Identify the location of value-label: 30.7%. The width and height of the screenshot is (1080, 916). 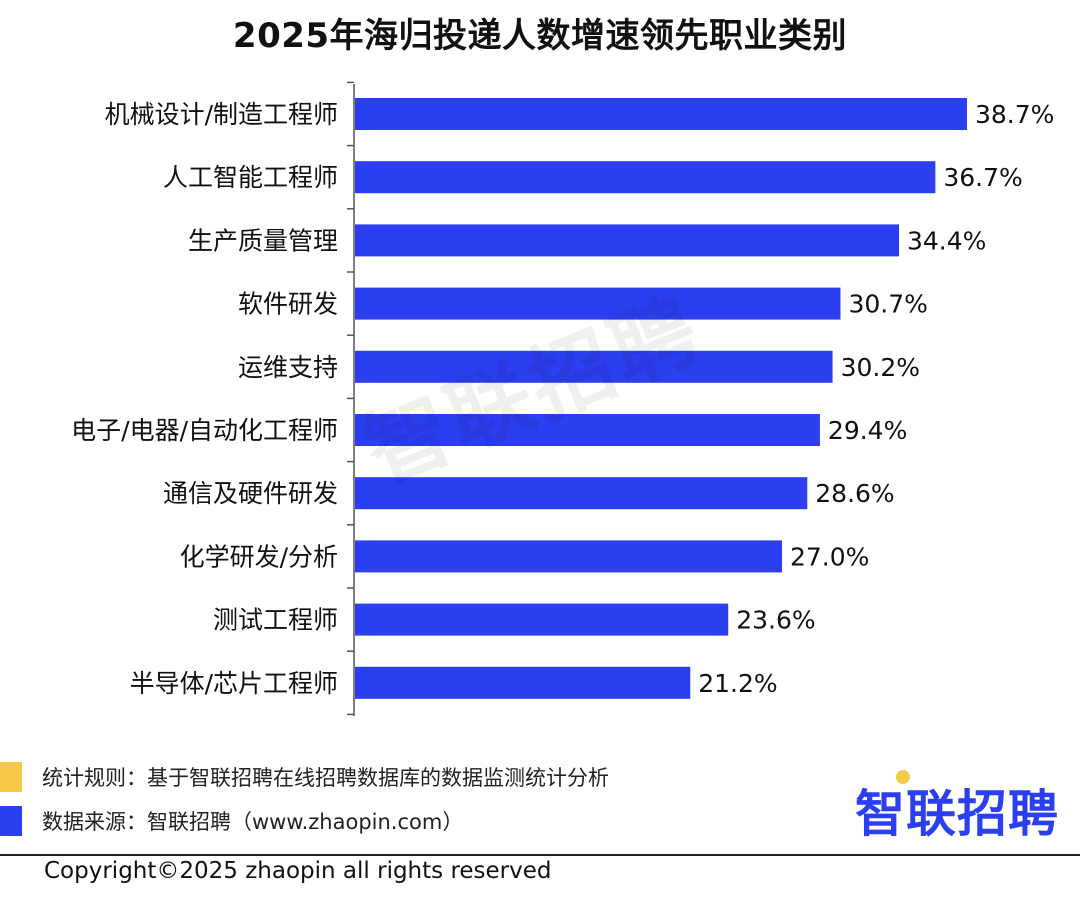
(887, 304).